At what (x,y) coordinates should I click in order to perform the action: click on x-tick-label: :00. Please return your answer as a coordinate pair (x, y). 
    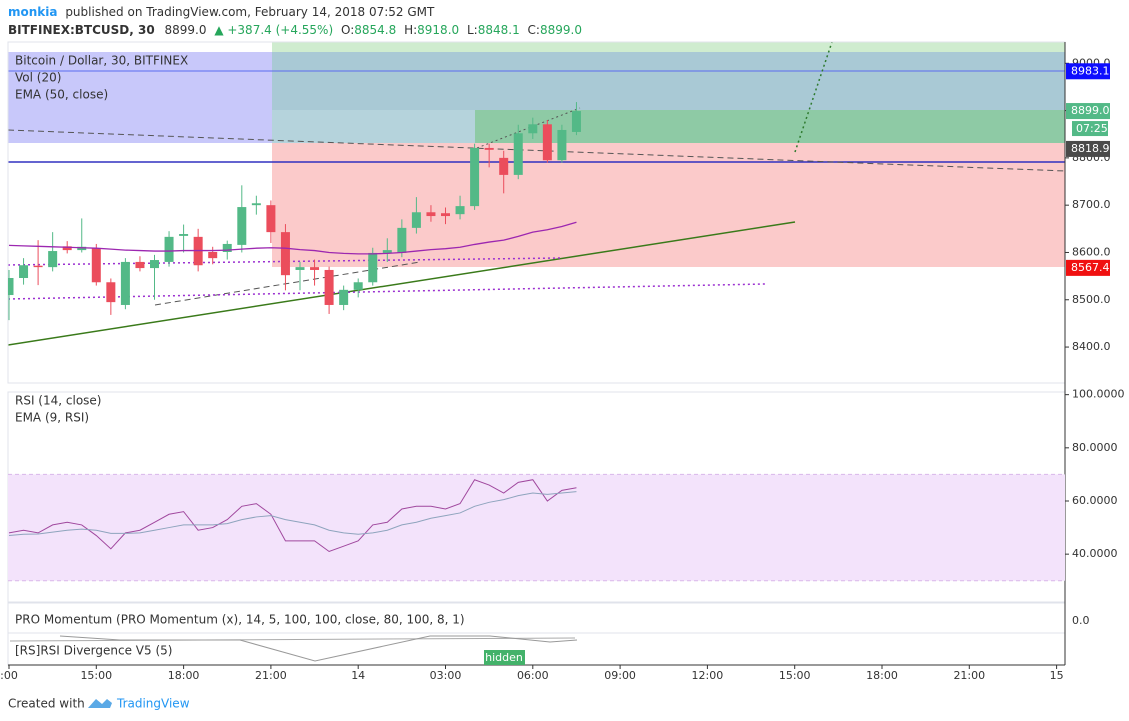
    Looking at the image, I should click on (9, 675).